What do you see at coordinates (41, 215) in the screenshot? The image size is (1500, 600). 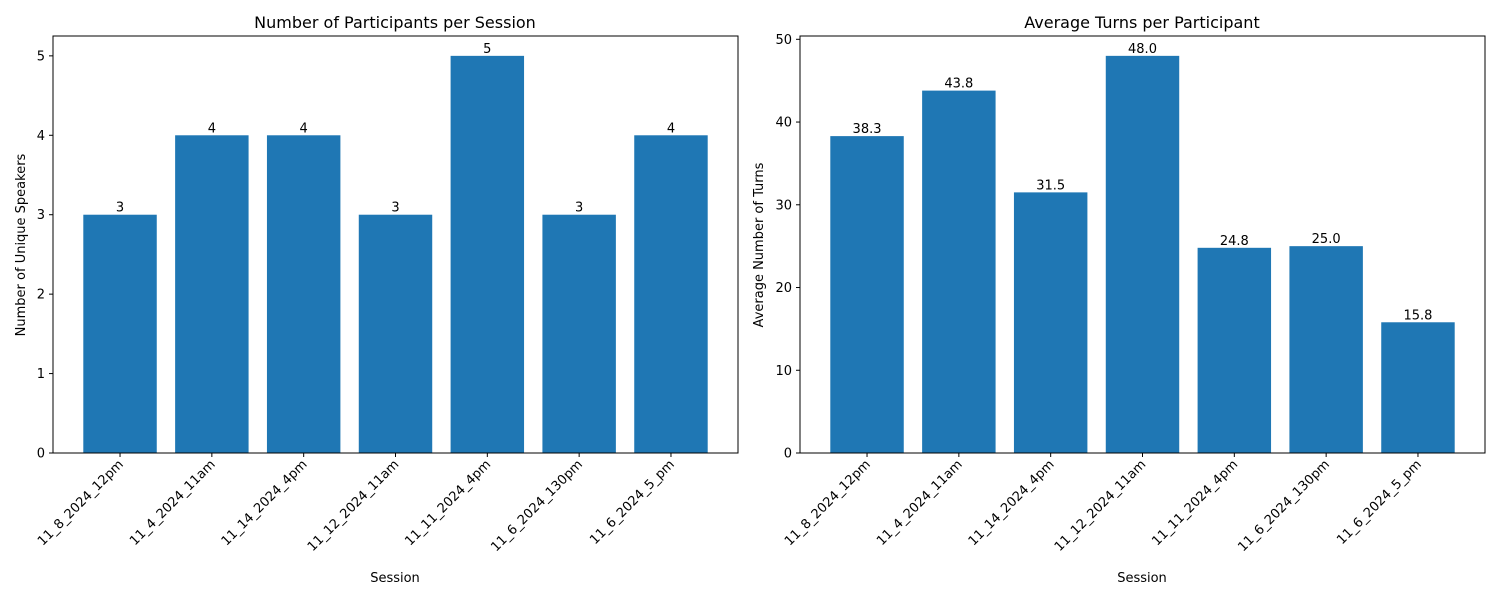 I see `y-tick-label: 3` at bounding box center [41, 215].